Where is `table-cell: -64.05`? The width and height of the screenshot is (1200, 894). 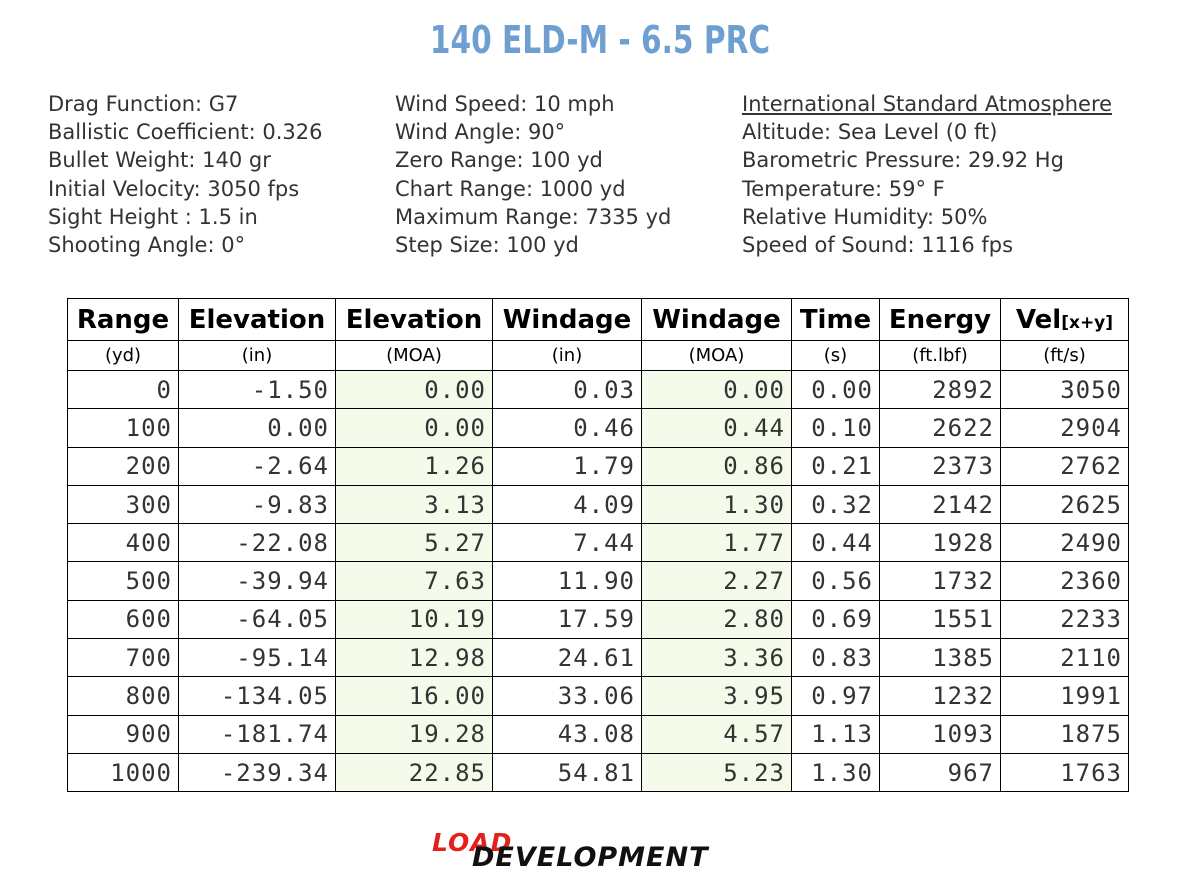
table-cell: -64.05 is located at coordinates (257, 619).